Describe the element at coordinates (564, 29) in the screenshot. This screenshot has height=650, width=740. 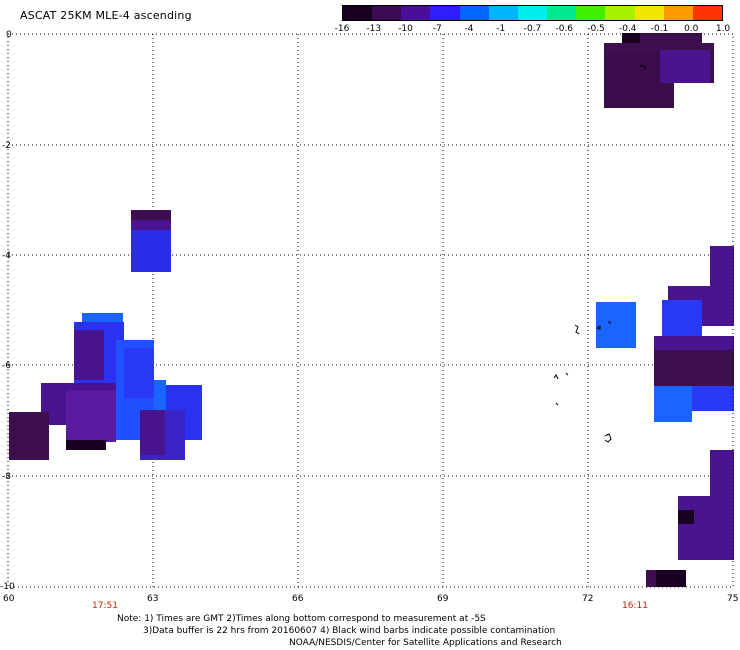
I see `colorbar-label: -0.6` at that location.